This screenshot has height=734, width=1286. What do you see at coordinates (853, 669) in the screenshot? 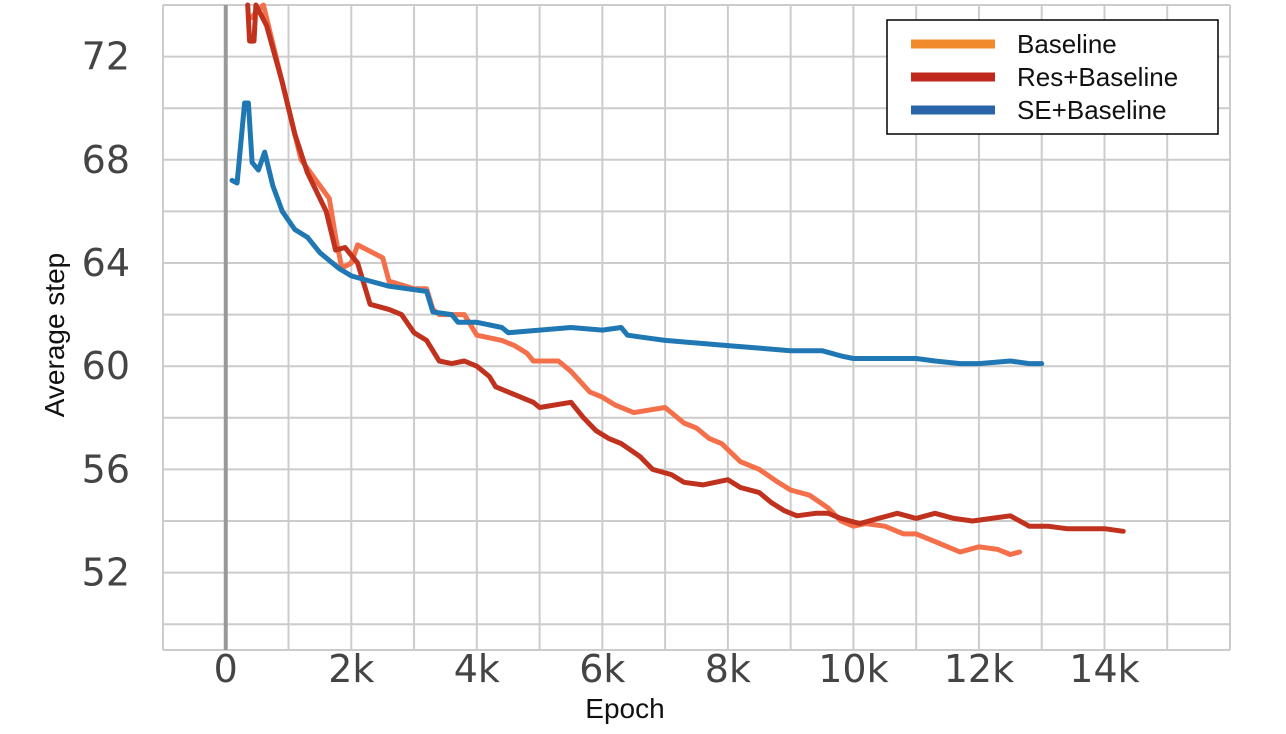
I see `x-tick-label: 10k` at bounding box center [853, 669].